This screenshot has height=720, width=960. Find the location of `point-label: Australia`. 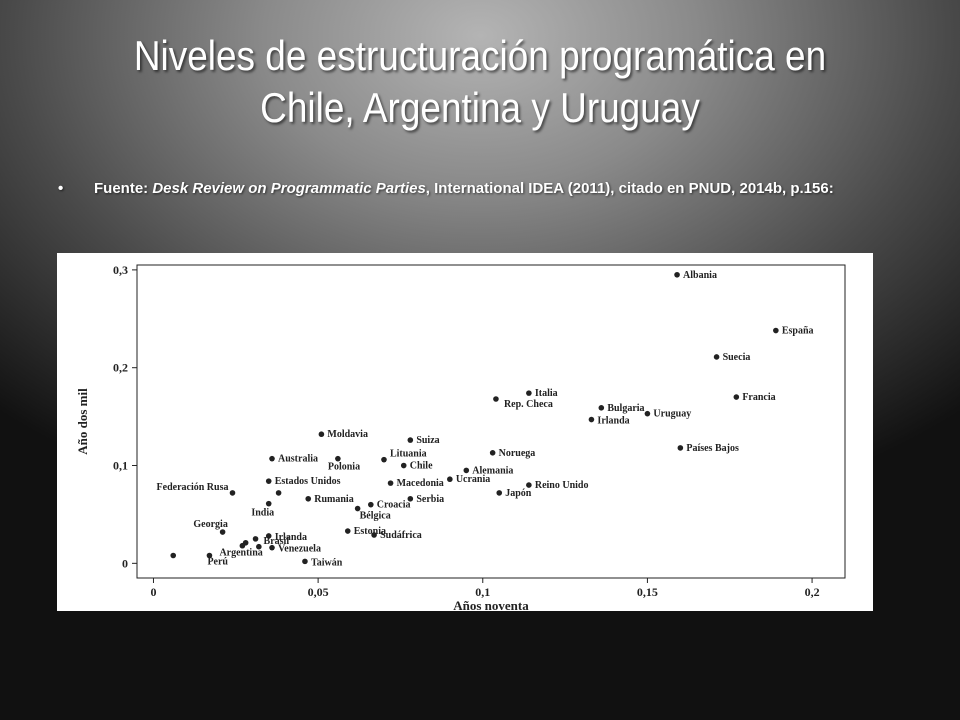

point-label: Australia is located at coordinates (298, 459).